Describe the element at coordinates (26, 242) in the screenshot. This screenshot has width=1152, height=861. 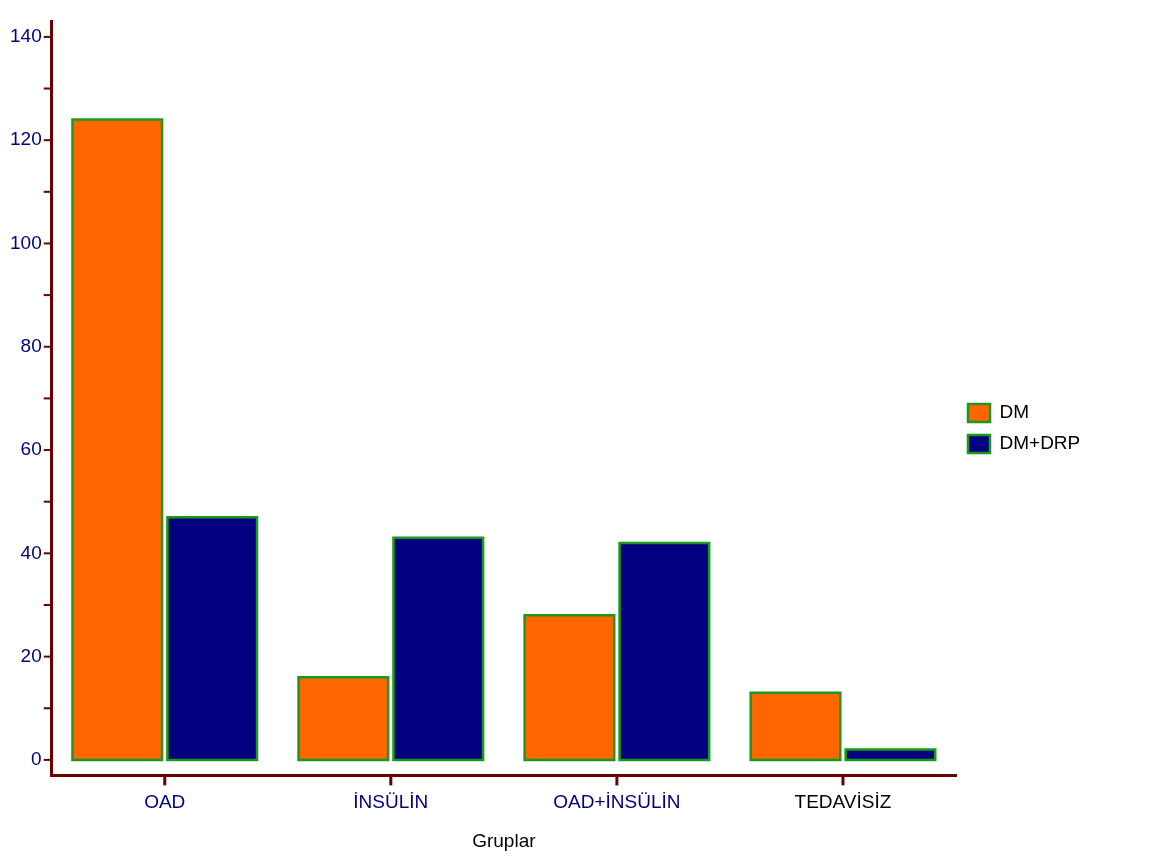
I see `y-tick-label: 100` at that location.